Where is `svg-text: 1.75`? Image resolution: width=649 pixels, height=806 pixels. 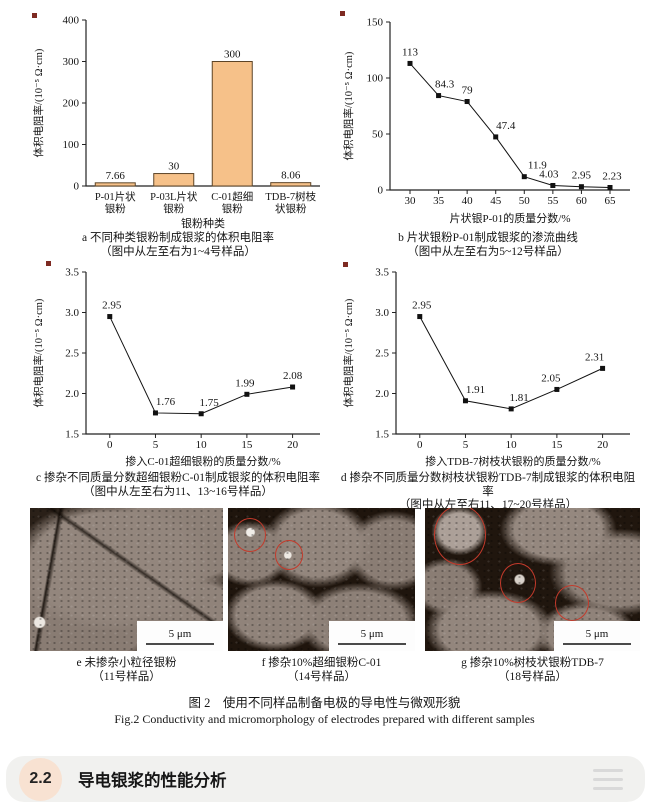
svg-text: 1.75 is located at coordinates (210, 403).